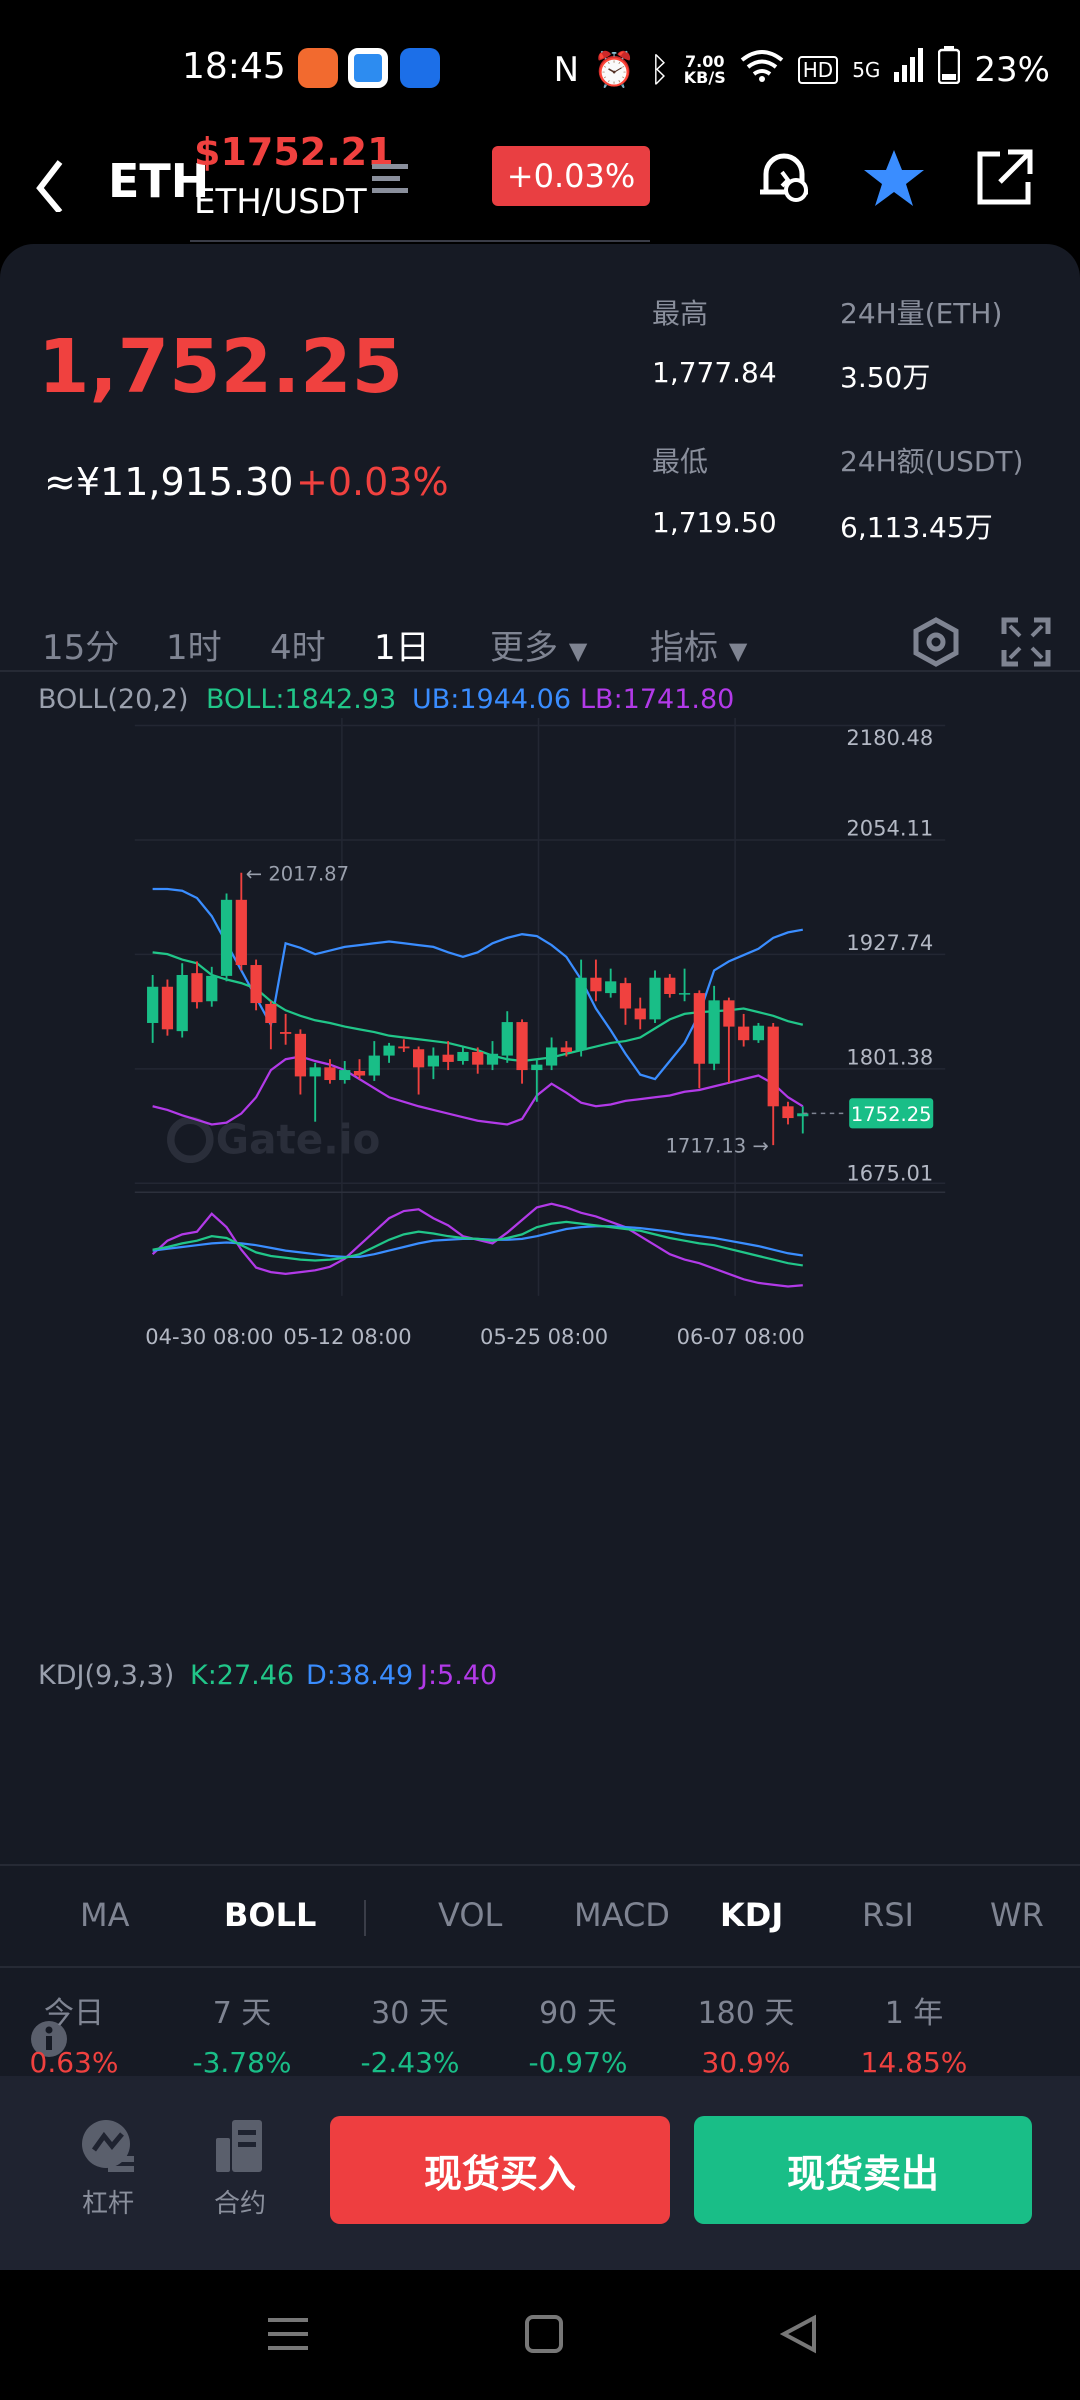 This screenshot has width=1080, height=2400. I want to click on tab-vol: VOL, so click(470, 1915).